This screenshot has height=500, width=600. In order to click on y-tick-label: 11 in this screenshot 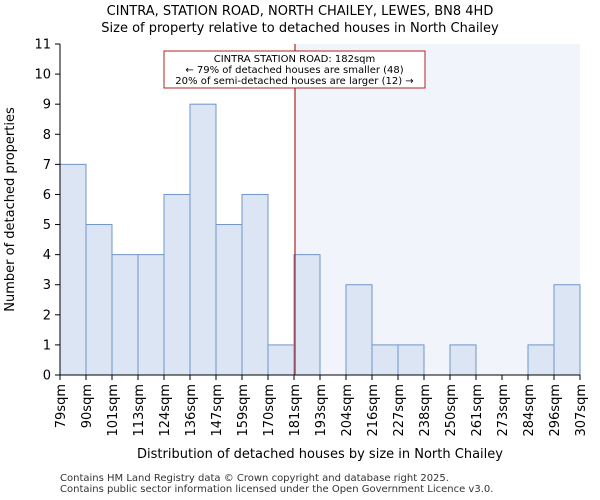, I will do `click(42, 45)`.